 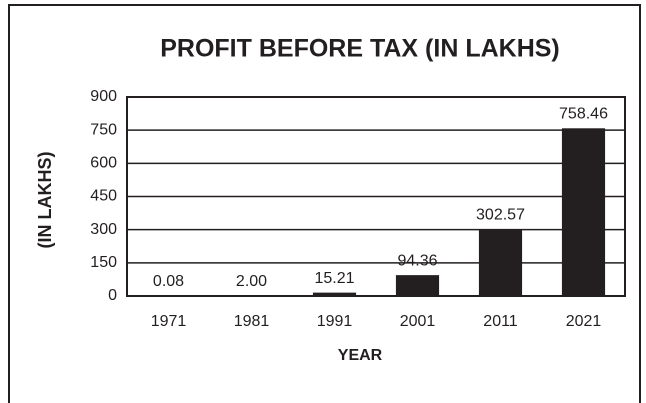 I want to click on x-tick-label: 2001, so click(x=418, y=321).